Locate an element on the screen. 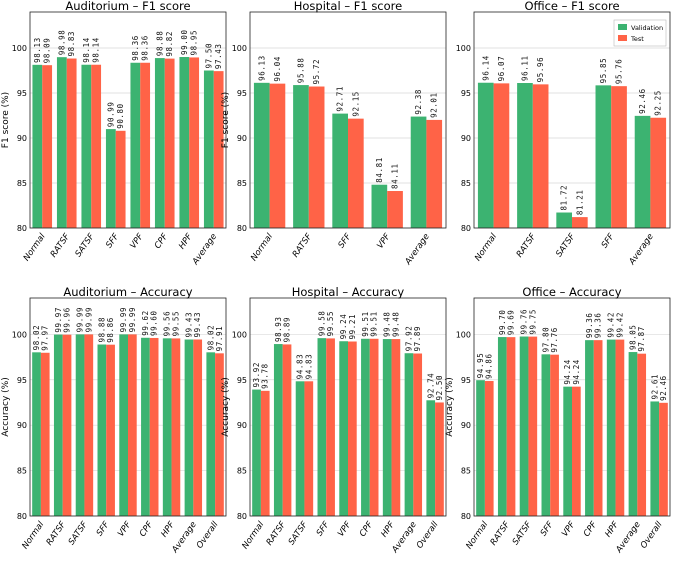 This screenshot has width=685, height=564. data-label-test: 90.80 is located at coordinates (120, 116).